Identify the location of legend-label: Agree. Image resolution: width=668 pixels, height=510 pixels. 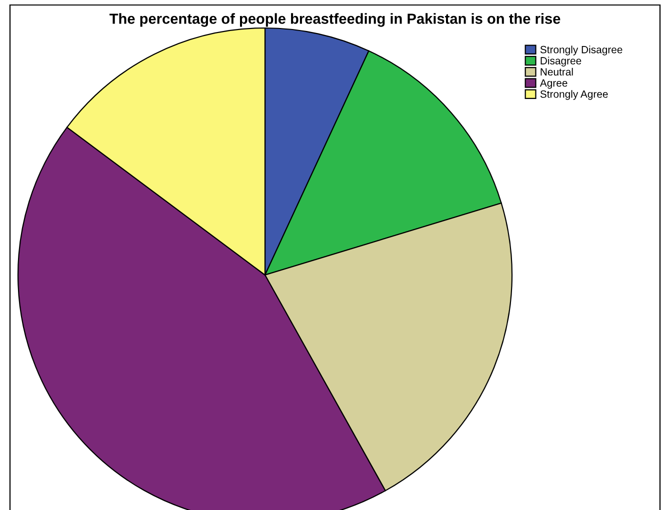
(554, 84).